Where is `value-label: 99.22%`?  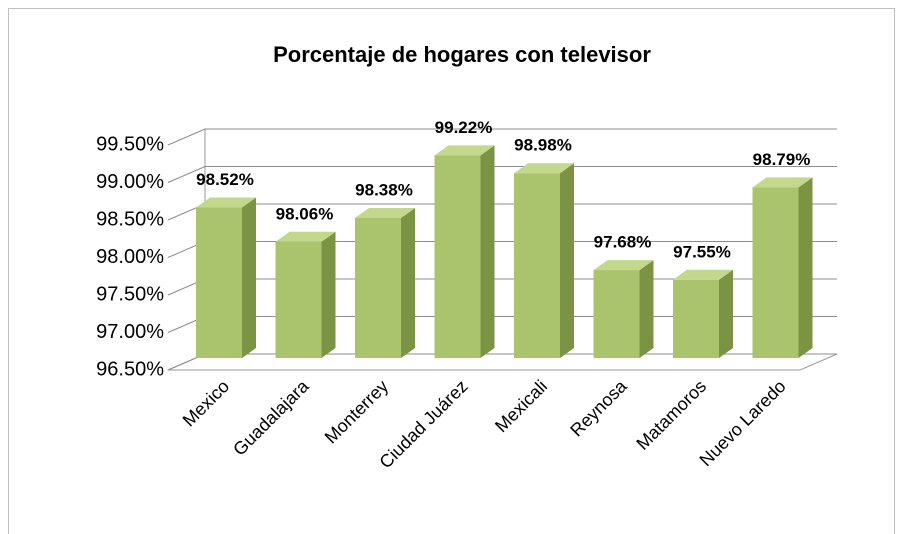 value-label: 99.22% is located at coordinates (464, 127).